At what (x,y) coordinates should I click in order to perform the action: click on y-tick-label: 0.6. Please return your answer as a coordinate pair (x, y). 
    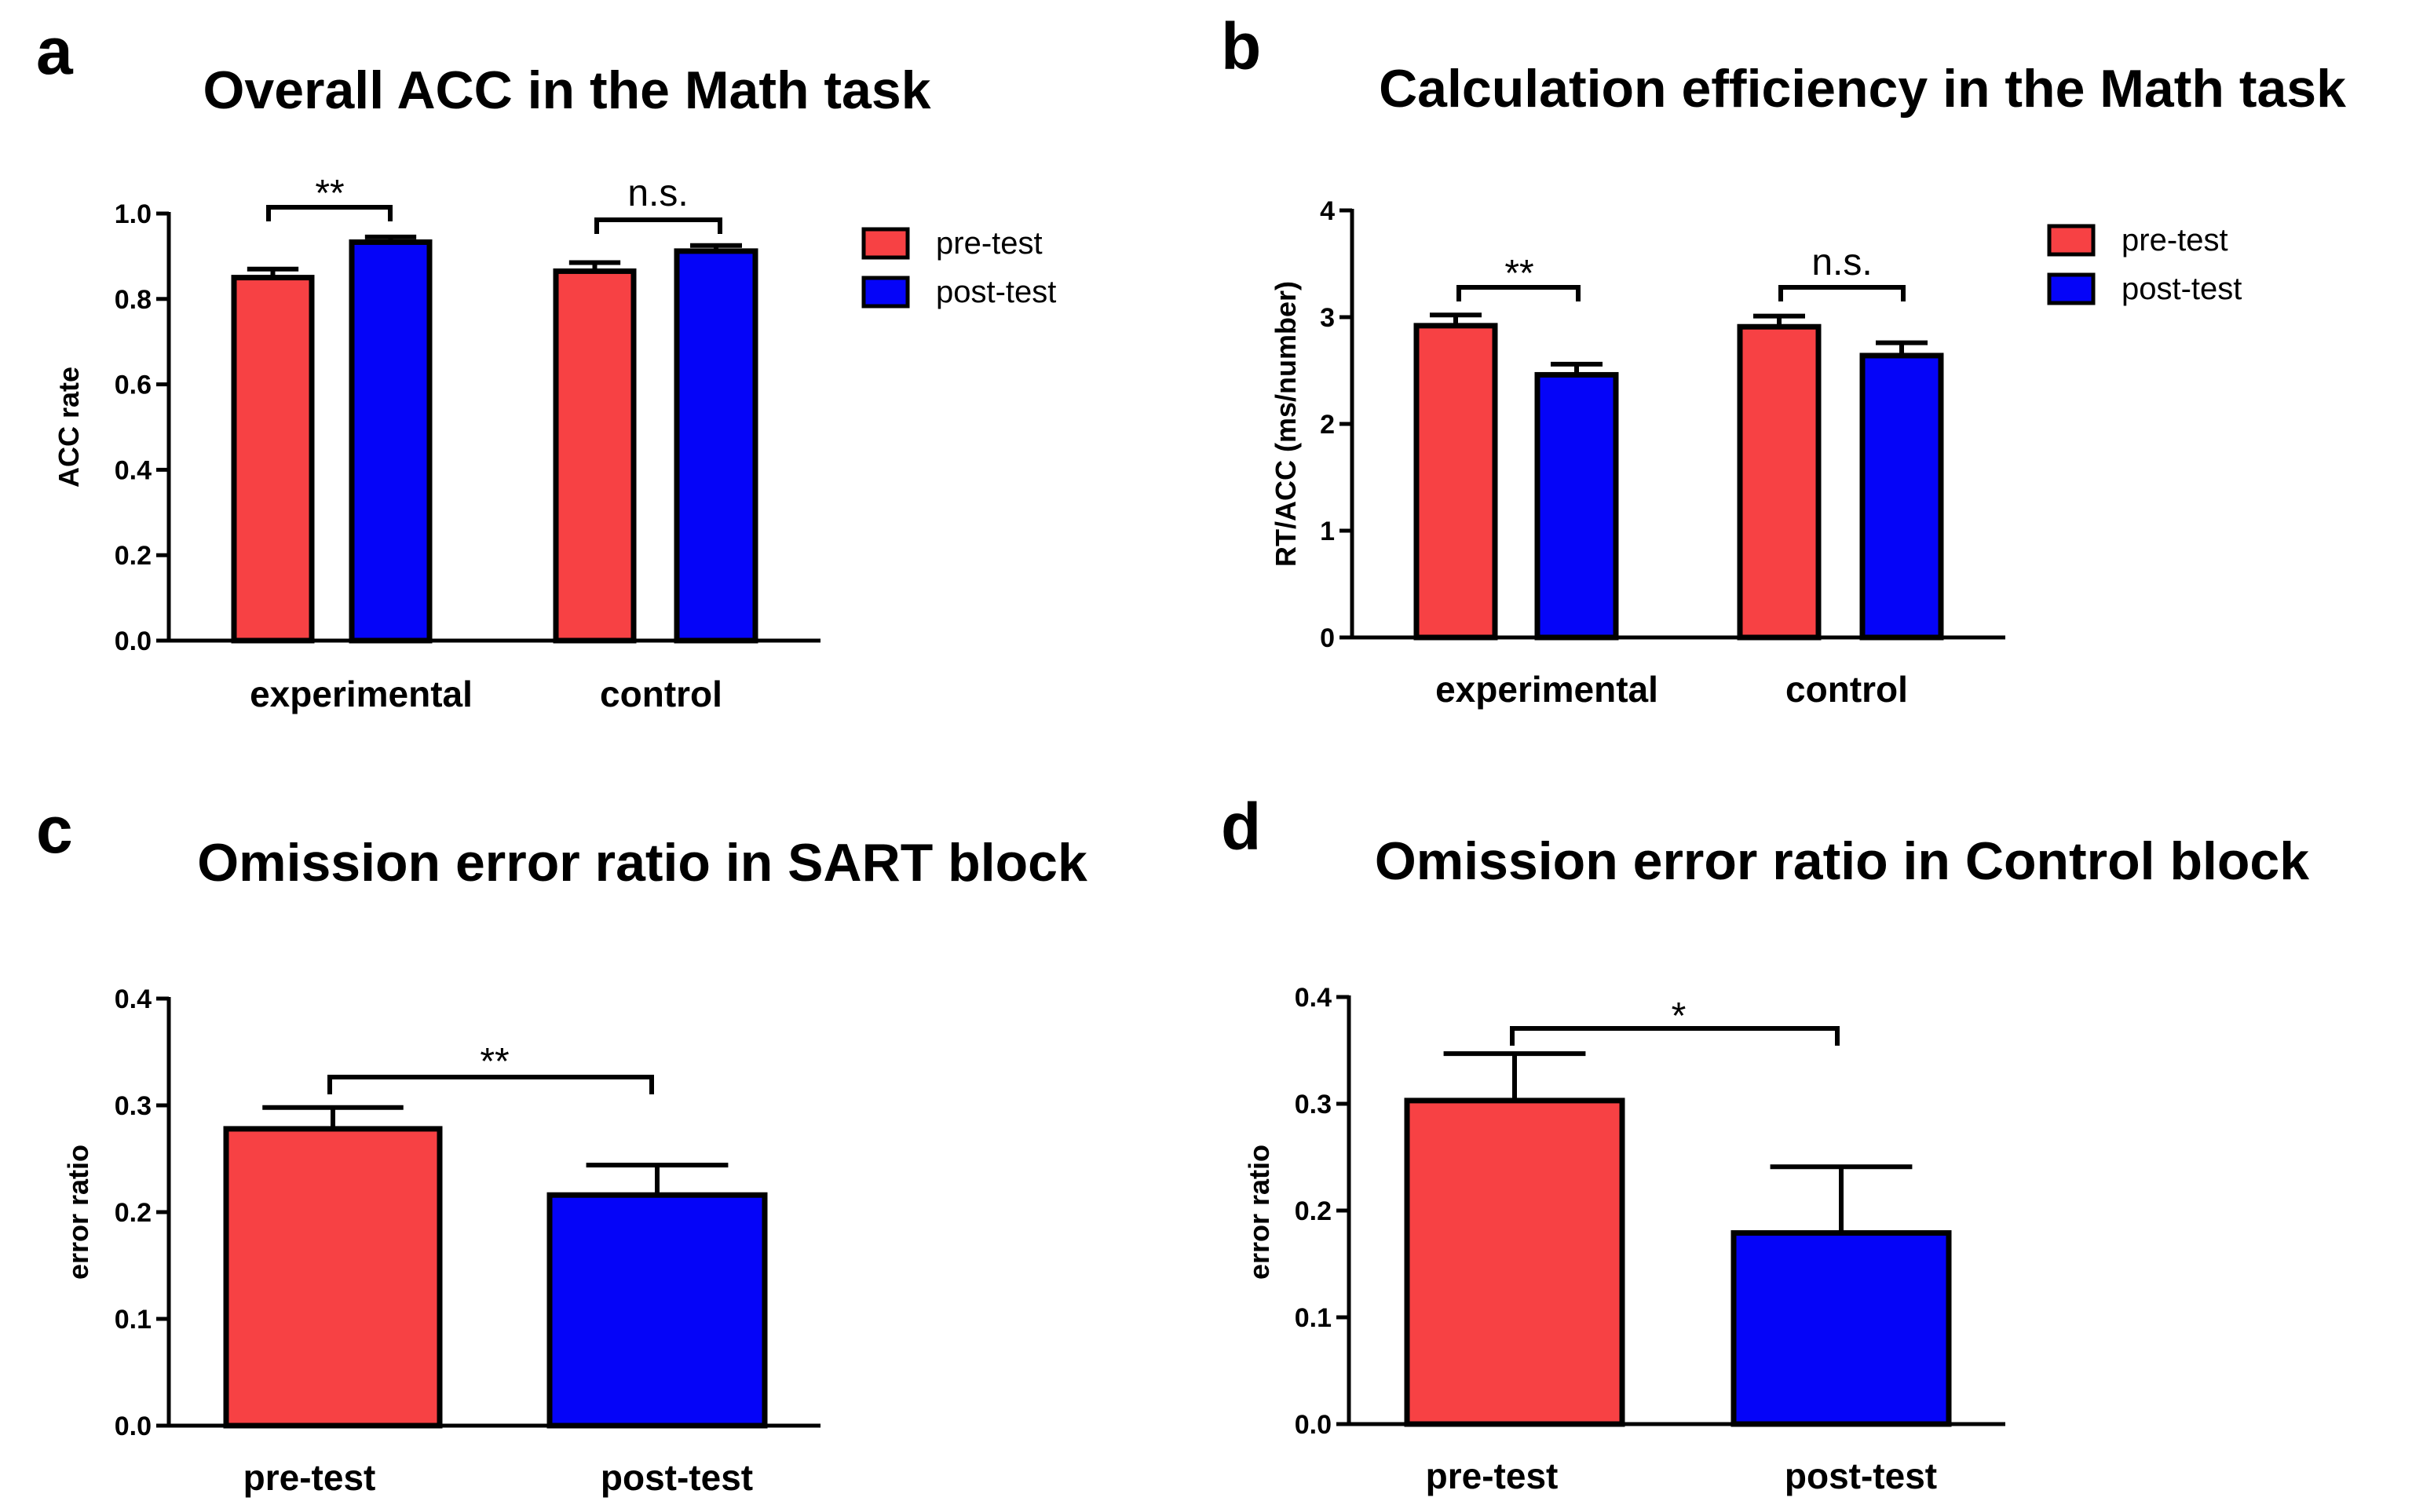
    Looking at the image, I should click on (133, 385).